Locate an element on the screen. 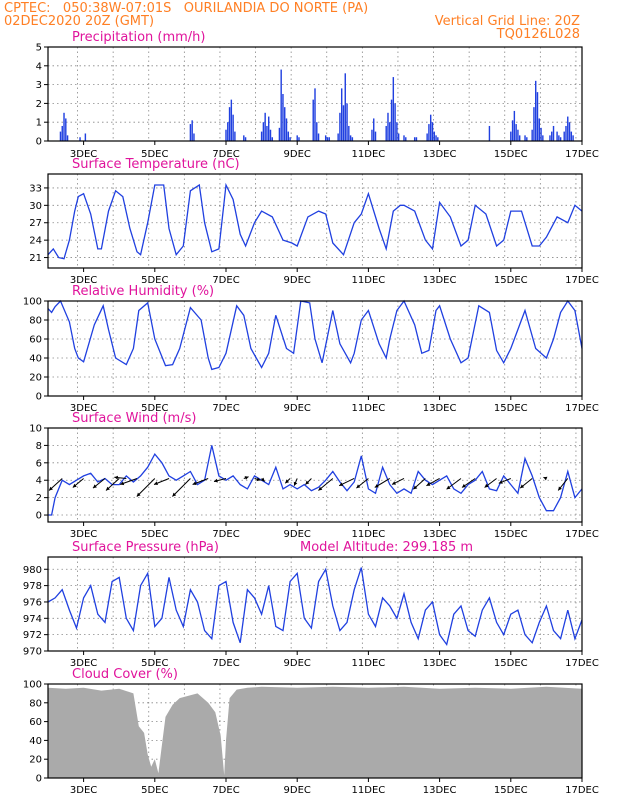 The image size is (618, 800). header-model-code: TQ0126L028 is located at coordinates (538, 34).